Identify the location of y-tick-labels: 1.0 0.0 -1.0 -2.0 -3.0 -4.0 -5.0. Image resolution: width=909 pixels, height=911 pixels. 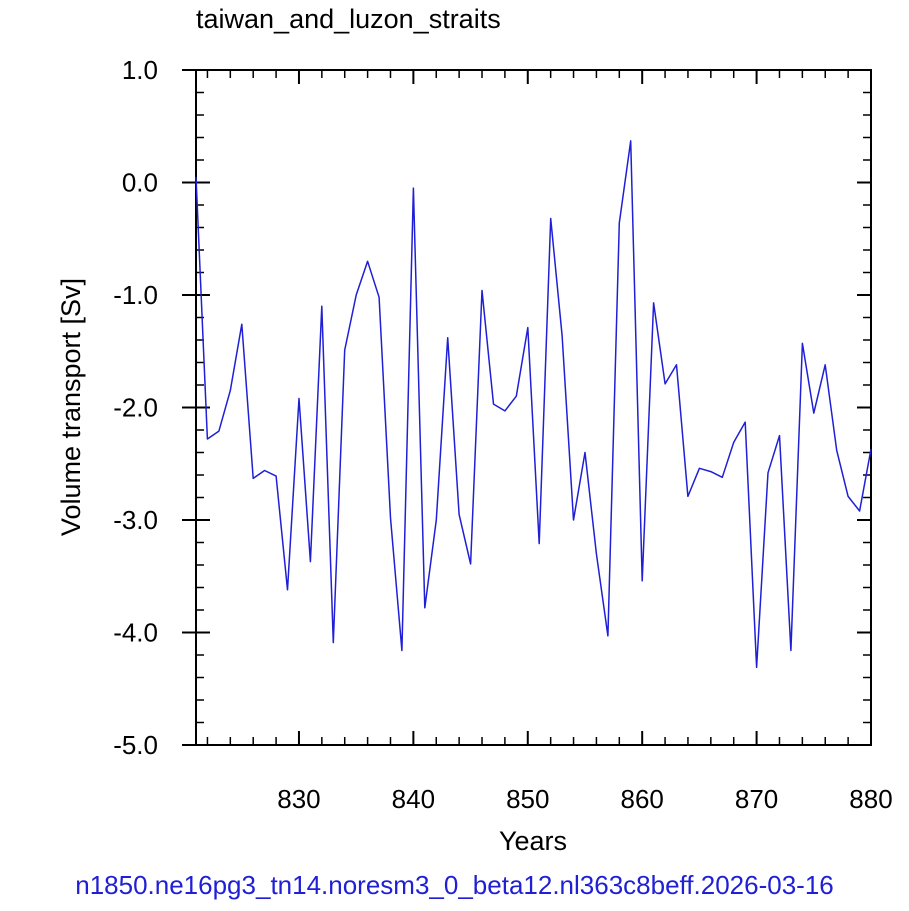
(135, 407).